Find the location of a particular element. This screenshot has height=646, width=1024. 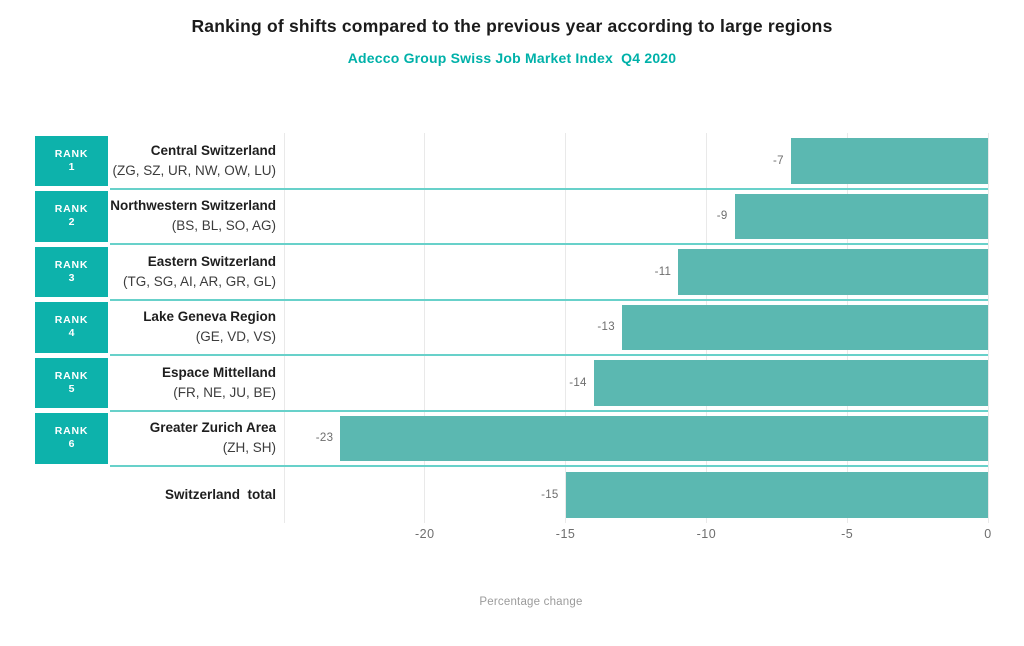

region-label: Greater Zurich Area (ZH, SH) is located at coordinates (193, 439).